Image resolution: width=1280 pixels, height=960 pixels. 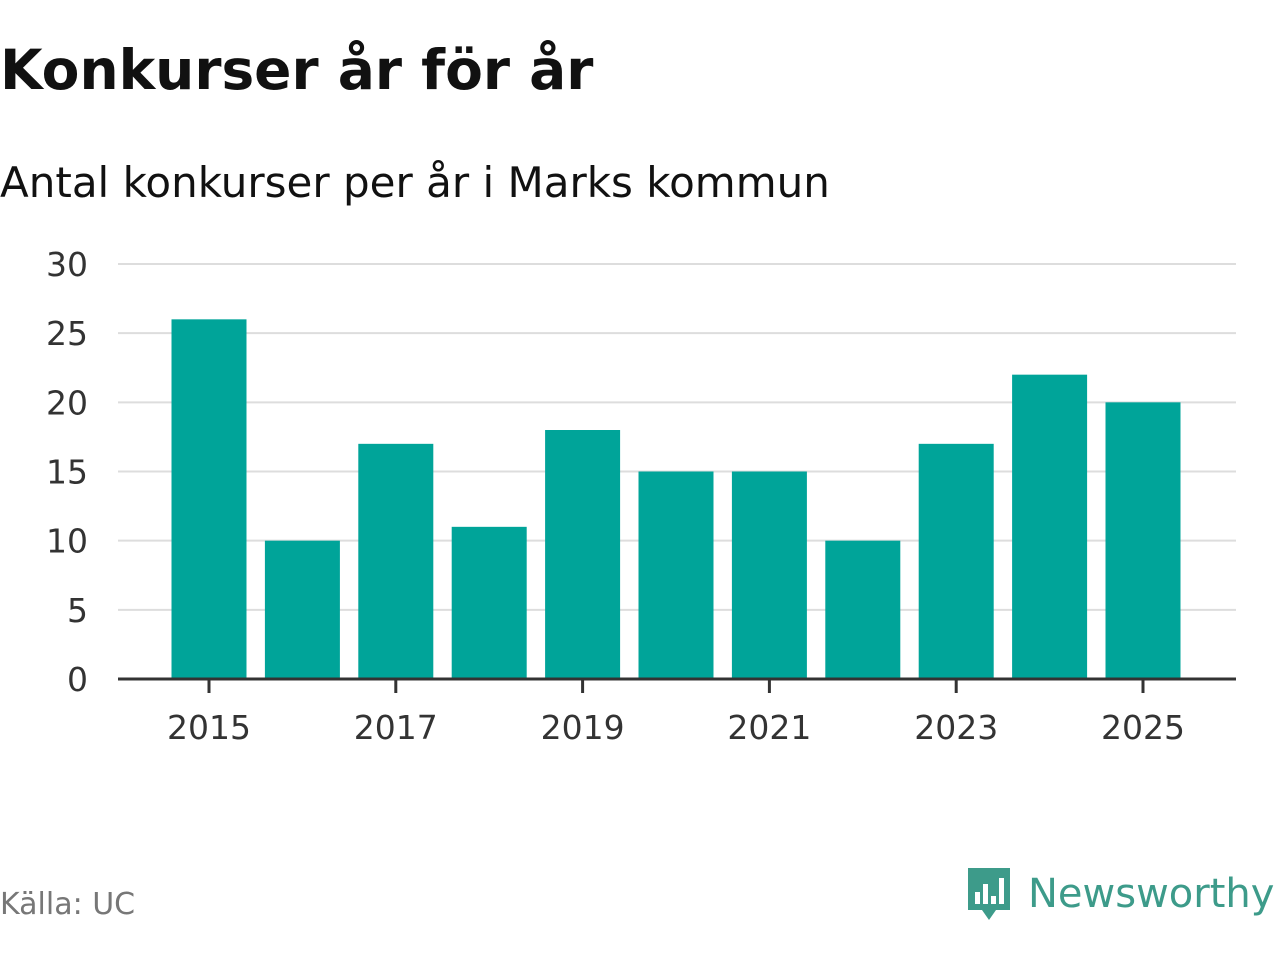 What do you see at coordinates (989, 894) in the screenshot?
I see `newsworthy-logo-icon` at bounding box center [989, 894].